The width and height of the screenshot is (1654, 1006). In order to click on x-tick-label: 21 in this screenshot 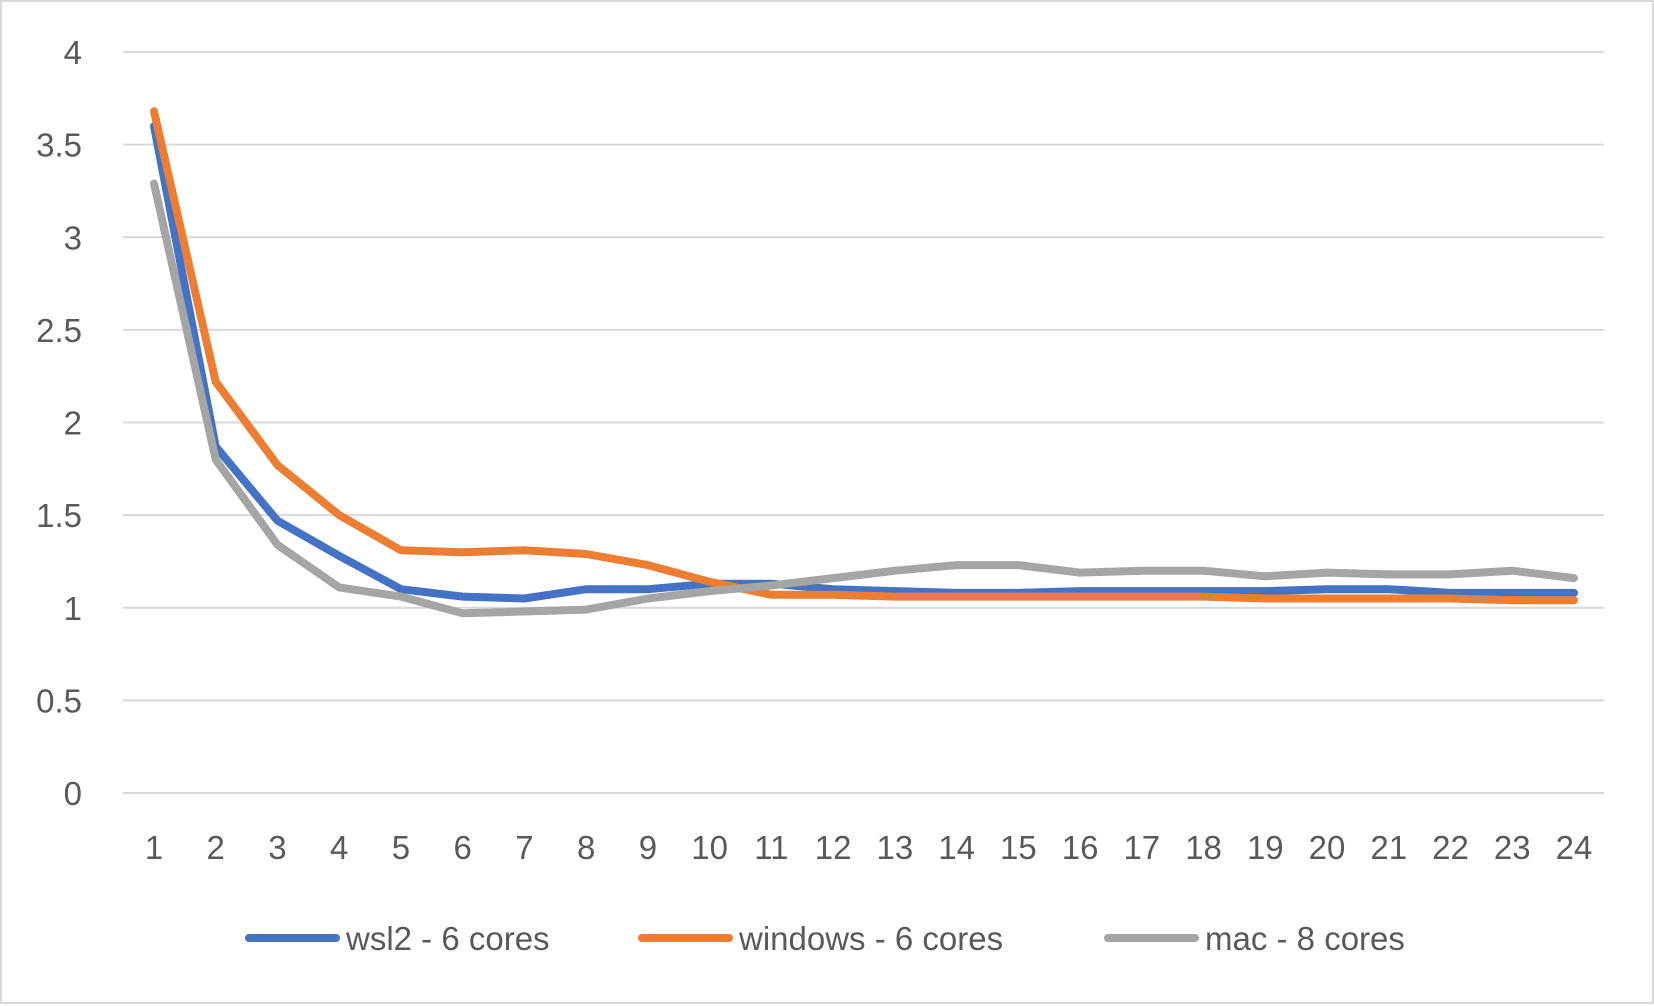, I will do `click(1388, 847)`.